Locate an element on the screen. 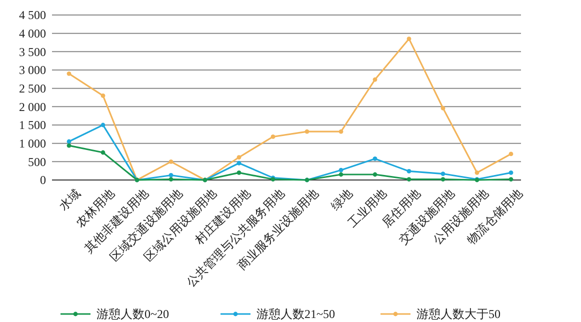 The width and height of the screenshot is (581, 322). x-tick-label: 绿地 is located at coordinates (342, 200).